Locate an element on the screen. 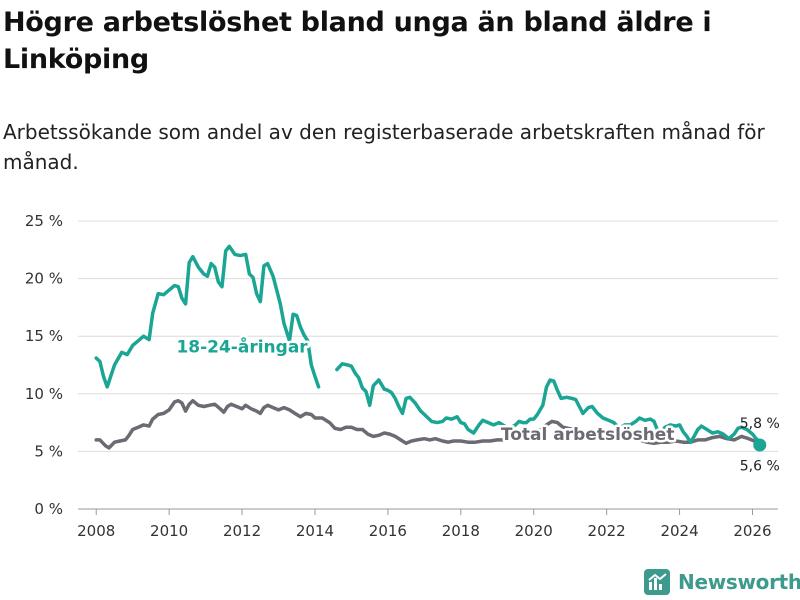 Image resolution: width=800 pixels, height=600 pixels. x-axis: 2008 2010 2012 2014 2016 2018 2020 2022 2024 2026 is located at coordinates (424, 524).